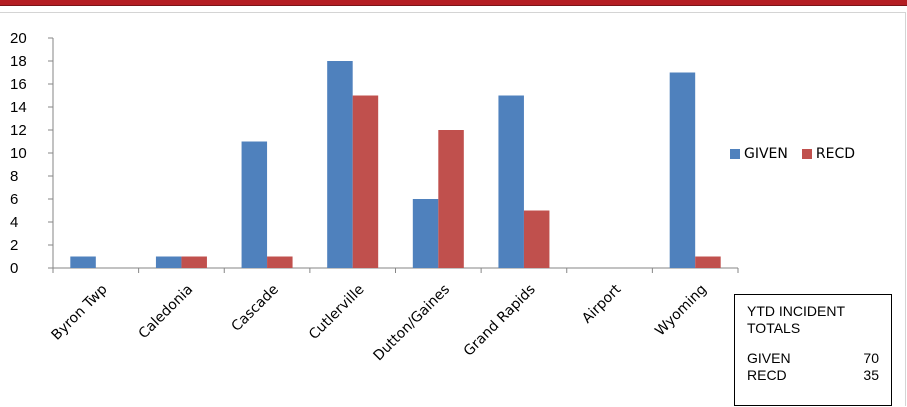 Image resolution: width=907 pixels, height=407 pixels. What do you see at coordinates (767, 375) in the screenshot?
I see `totals-label-recd: RECD` at bounding box center [767, 375].